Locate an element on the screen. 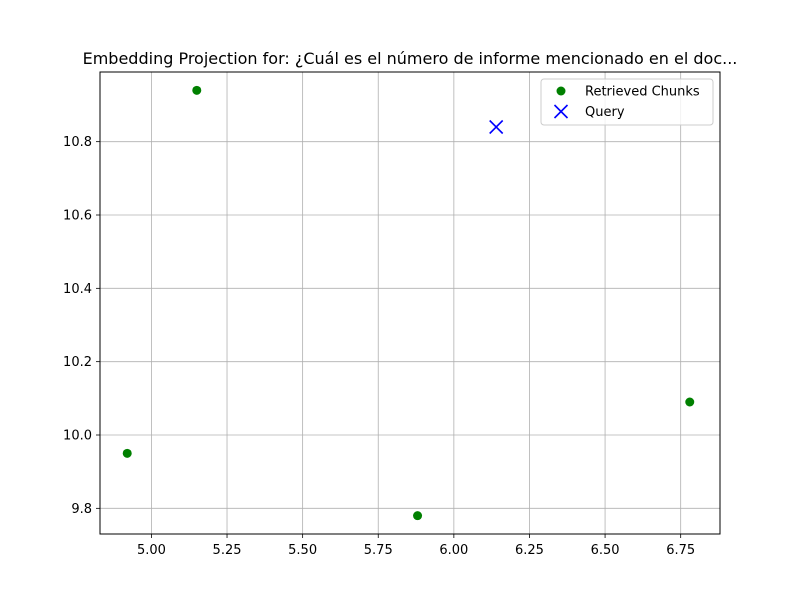 This screenshot has width=800, height=600. legend: Retrieved Chunks Query is located at coordinates (627, 102).